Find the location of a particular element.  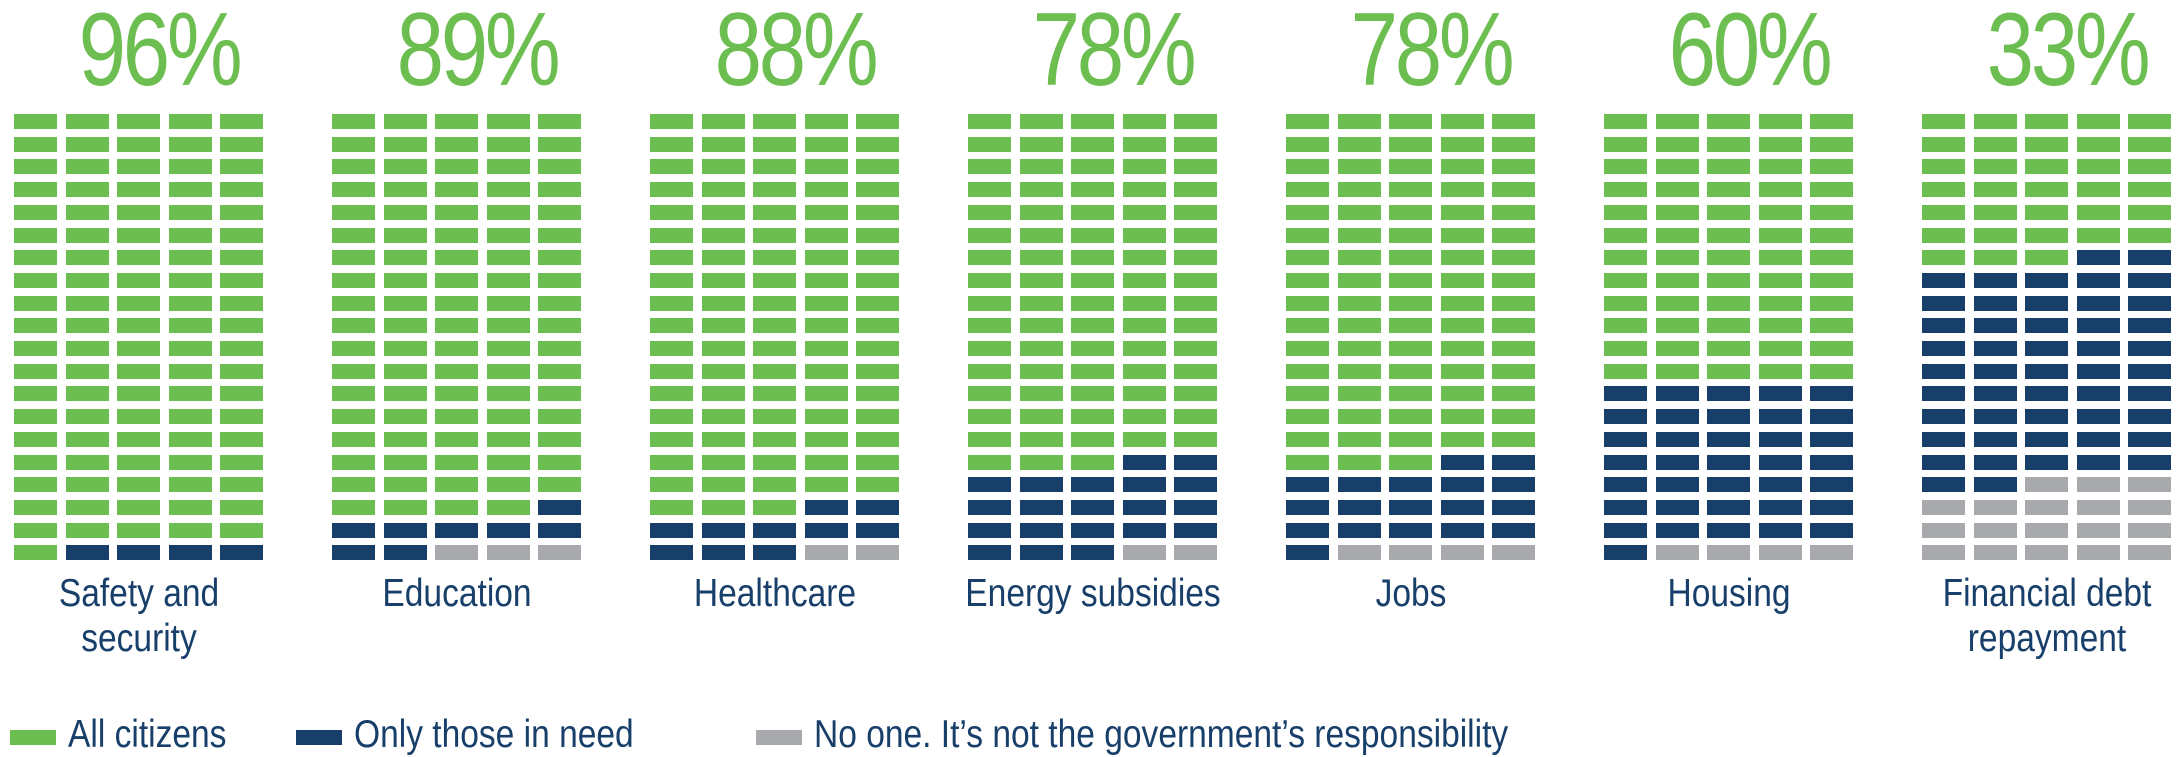

percent-label: 89% is located at coordinates (478, 54).